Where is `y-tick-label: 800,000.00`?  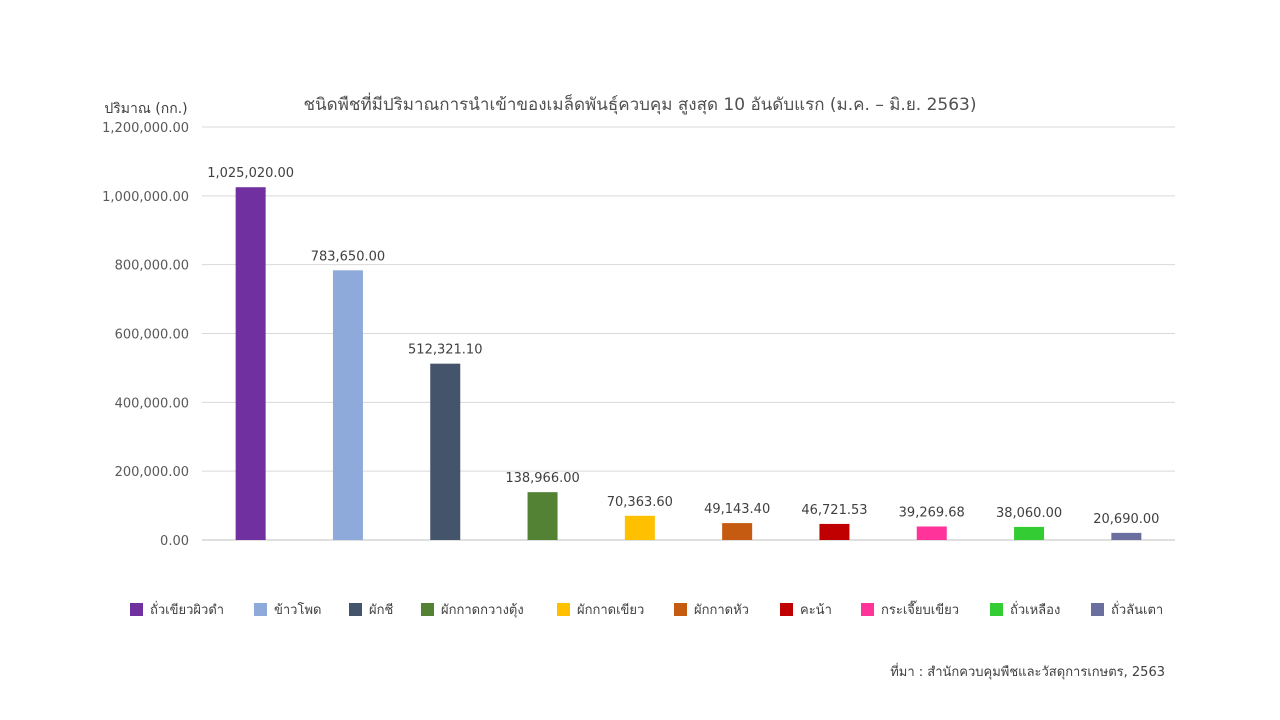 y-tick-label: 800,000.00 is located at coordinates (152, 266).